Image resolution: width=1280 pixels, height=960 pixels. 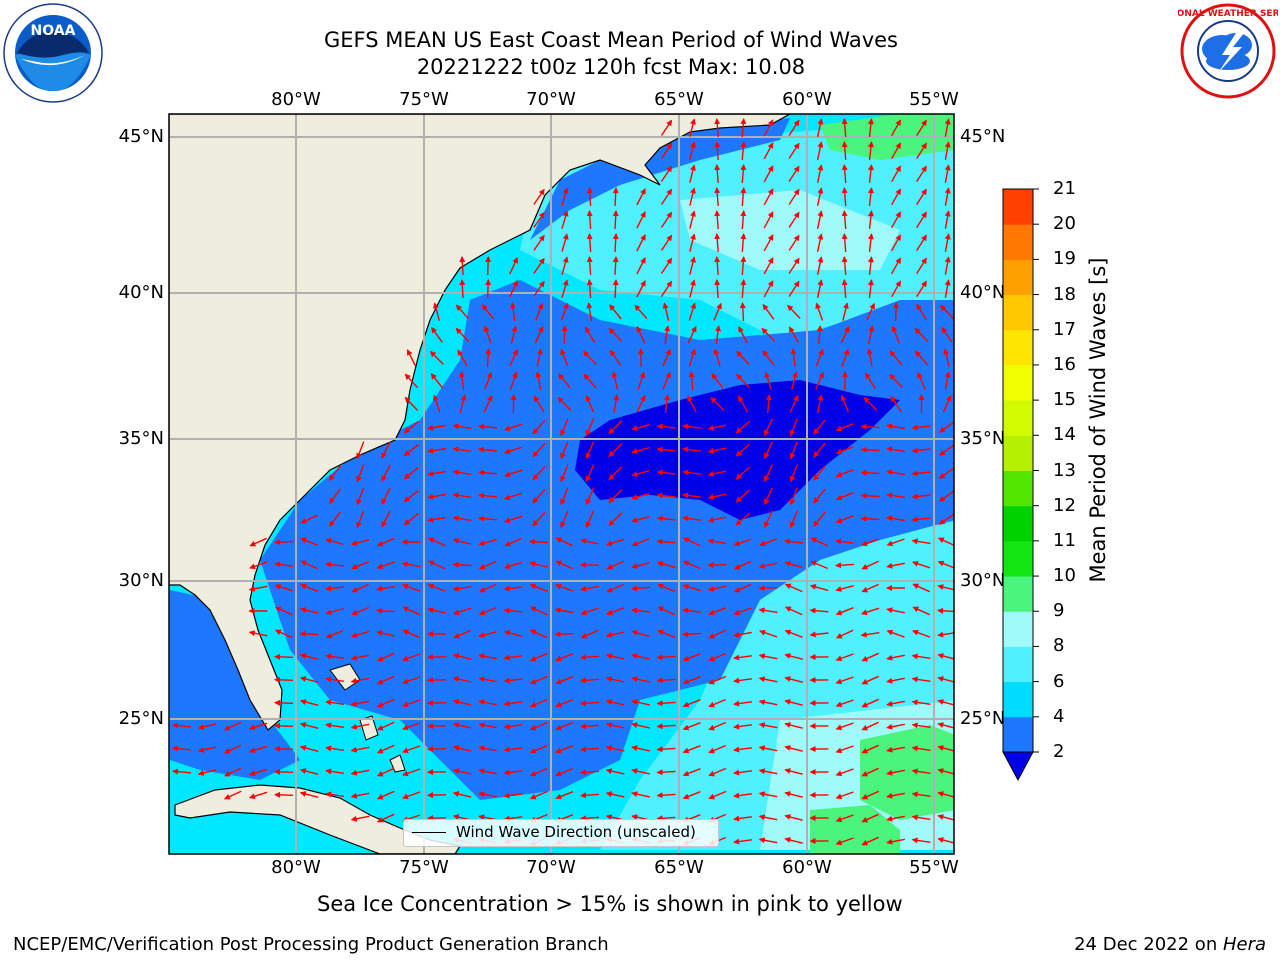 What do you see at coordinates (679, 867) in the screenshot?
I see `lon-label-bottom-65w: 65°W` at bounding box center [679, 867].